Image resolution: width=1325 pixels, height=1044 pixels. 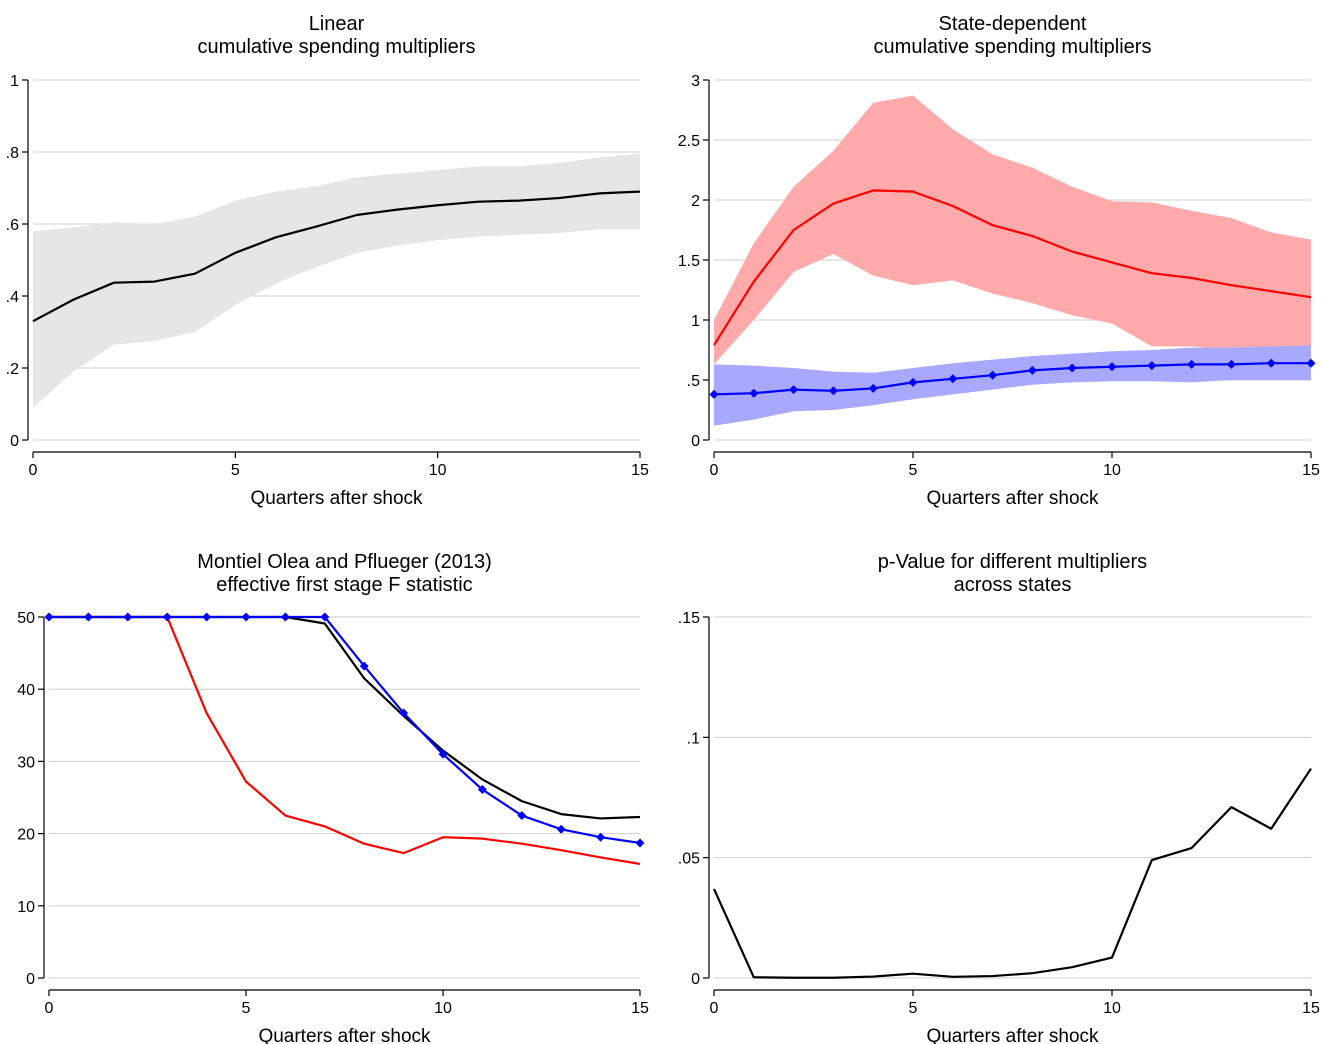 I want to click on y-tick-label: 1.5, so click(x=689, y=261).